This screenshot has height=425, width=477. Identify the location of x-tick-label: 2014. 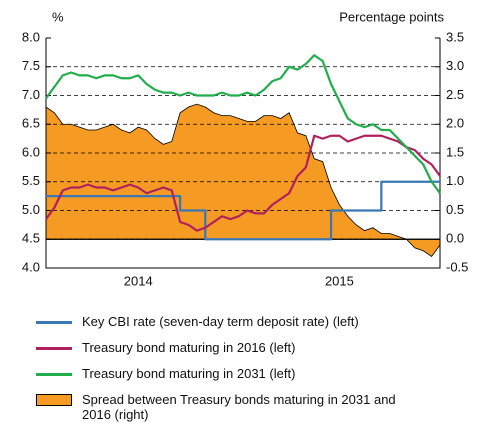
(138, 280).